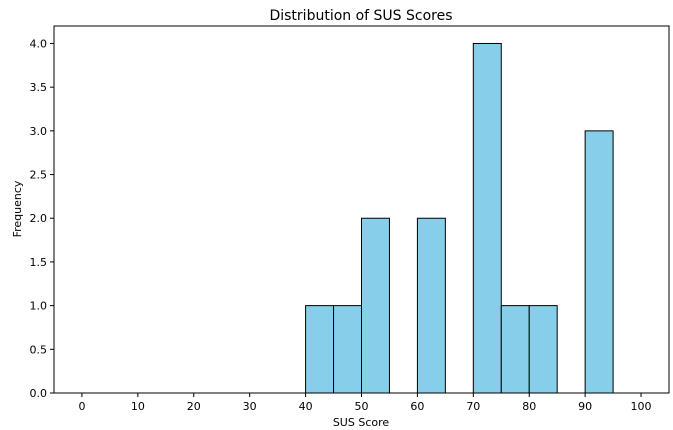  I want to click on x-axis: 0 10 20 30 40 50 60 70 80 90 100, so click(365, 403).